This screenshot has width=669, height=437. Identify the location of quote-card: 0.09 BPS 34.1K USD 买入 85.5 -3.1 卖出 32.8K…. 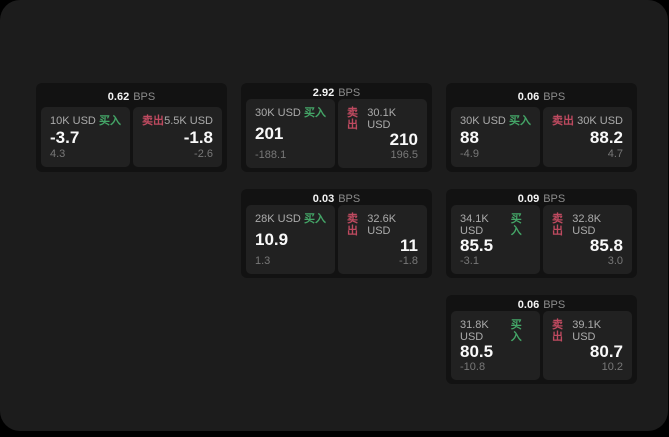
(541, 233).